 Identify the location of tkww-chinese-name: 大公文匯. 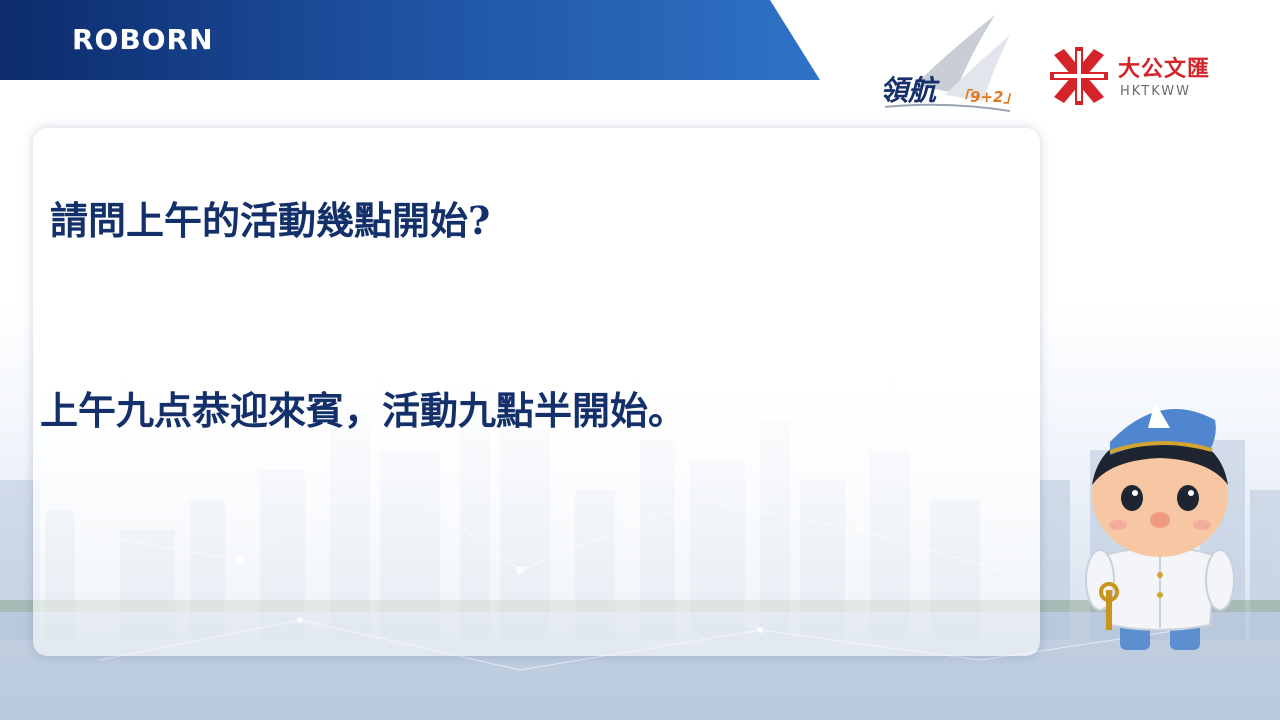
(1164, 69).